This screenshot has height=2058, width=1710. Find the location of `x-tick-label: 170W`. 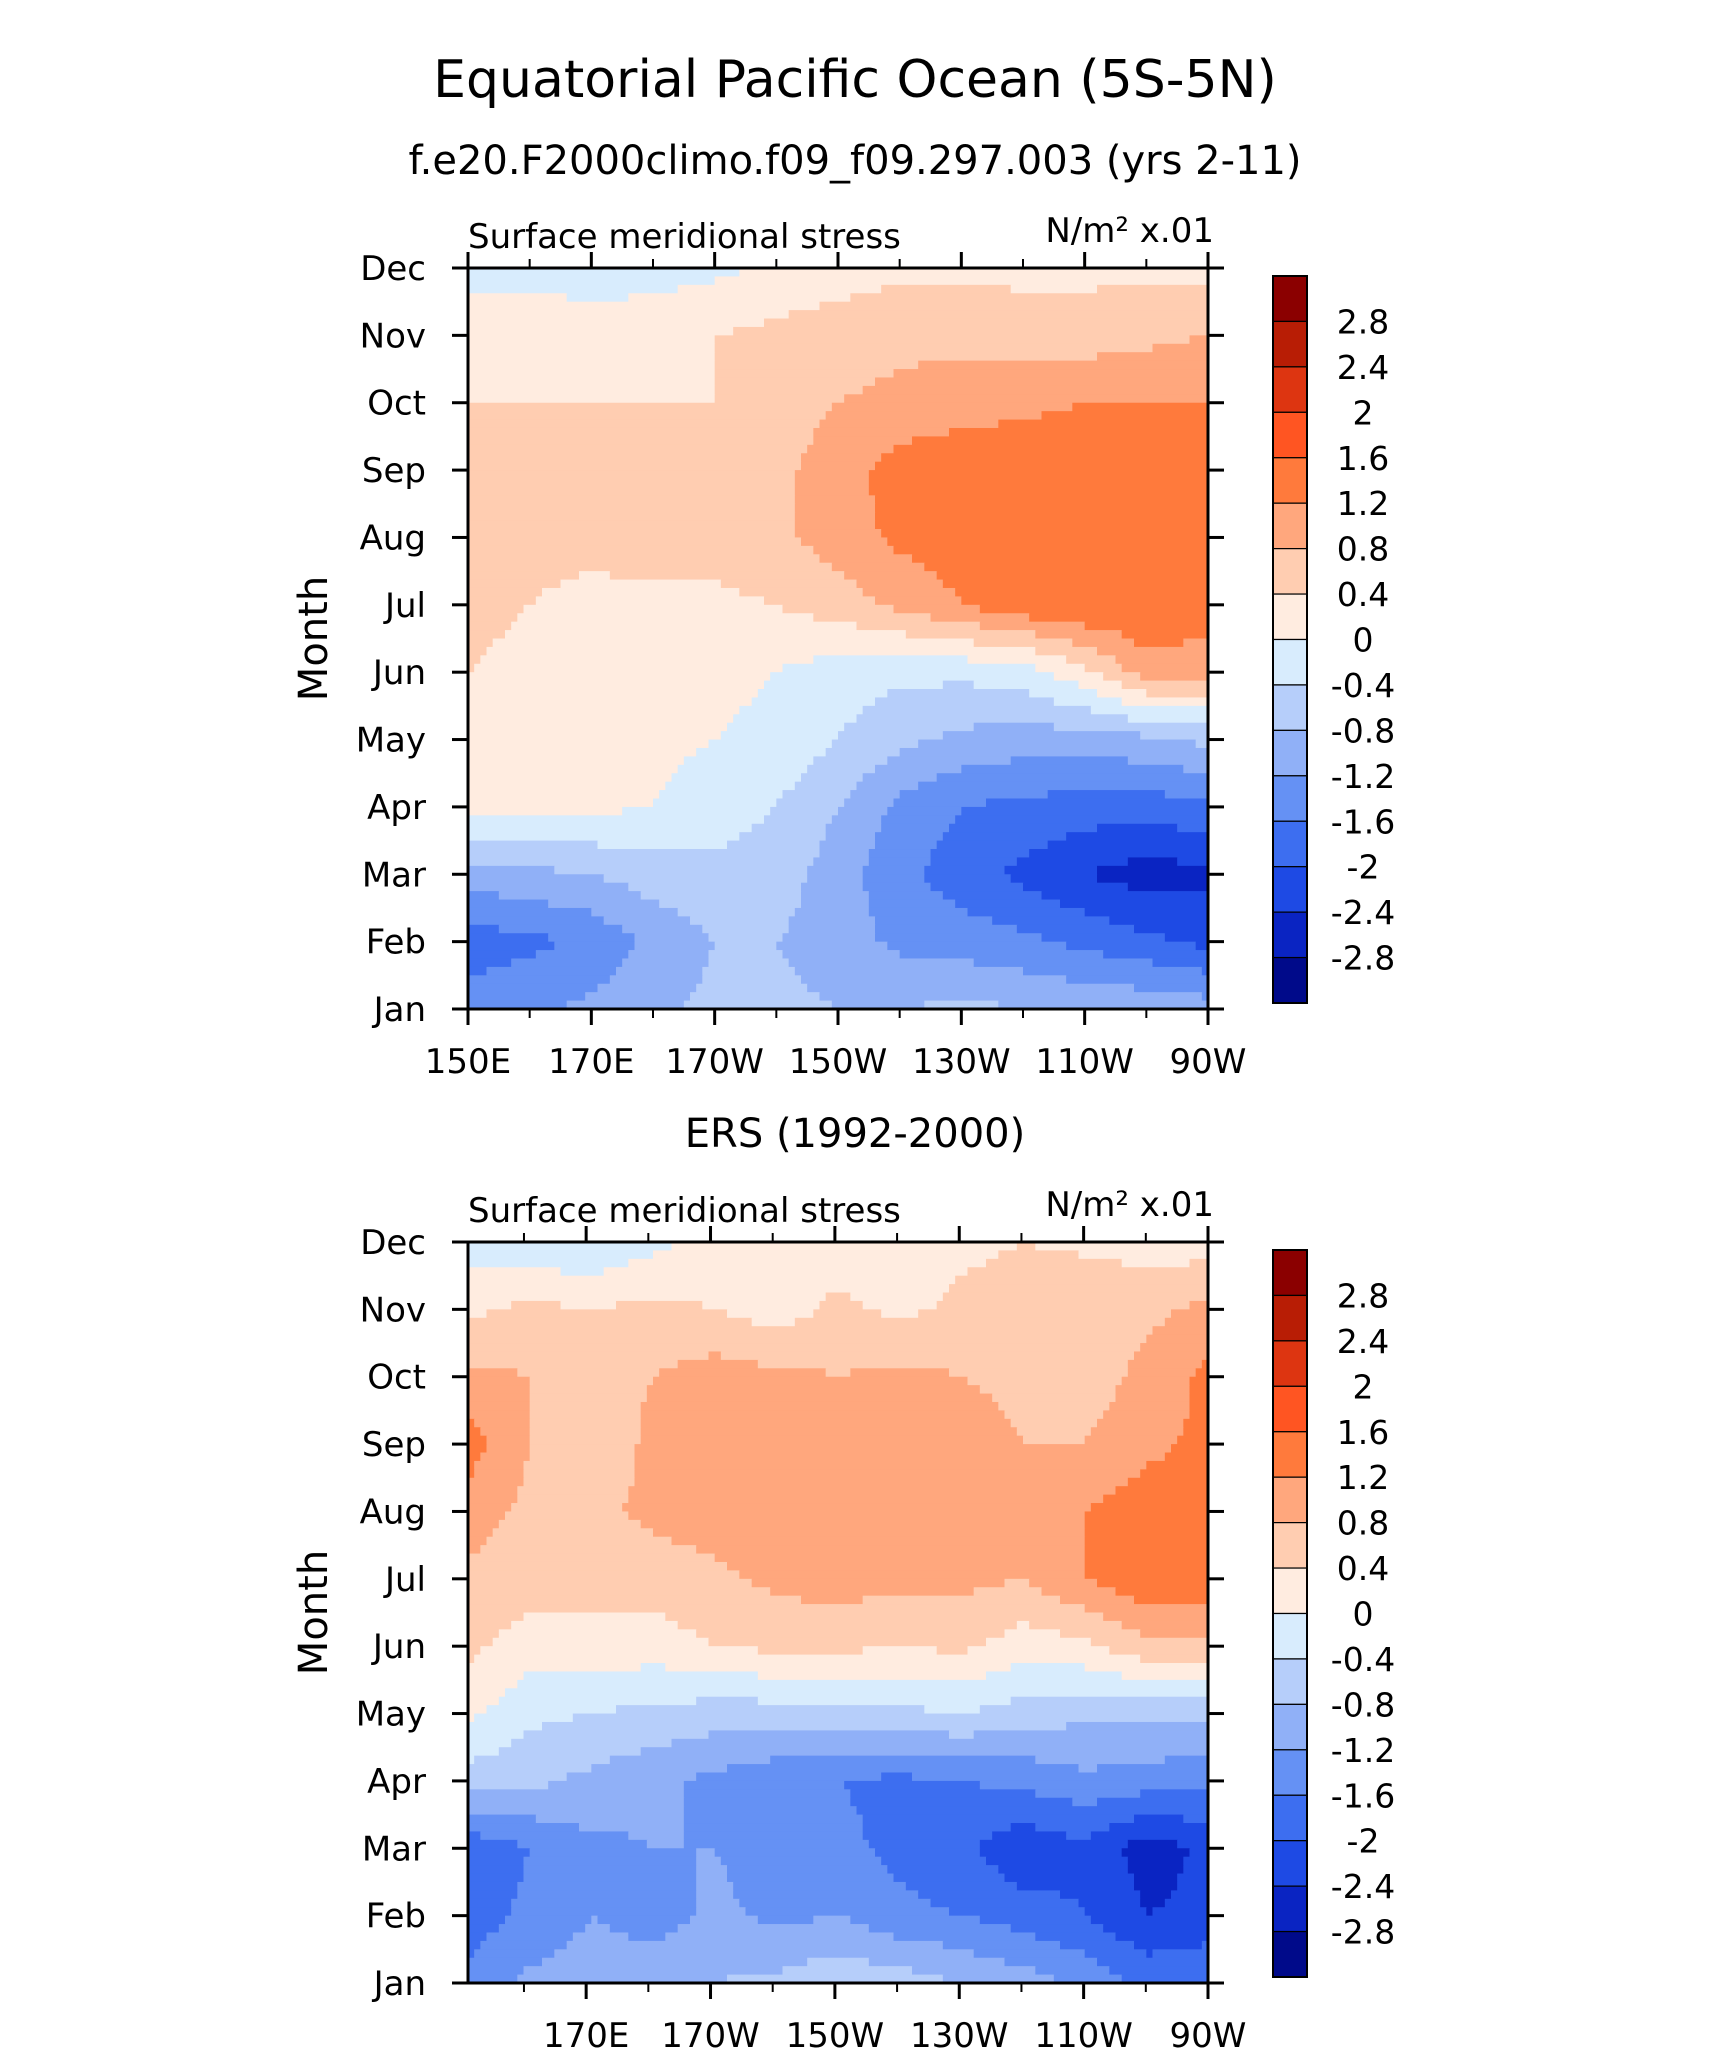

x-tick-label: 170W is located at coordinates (714, 1062).